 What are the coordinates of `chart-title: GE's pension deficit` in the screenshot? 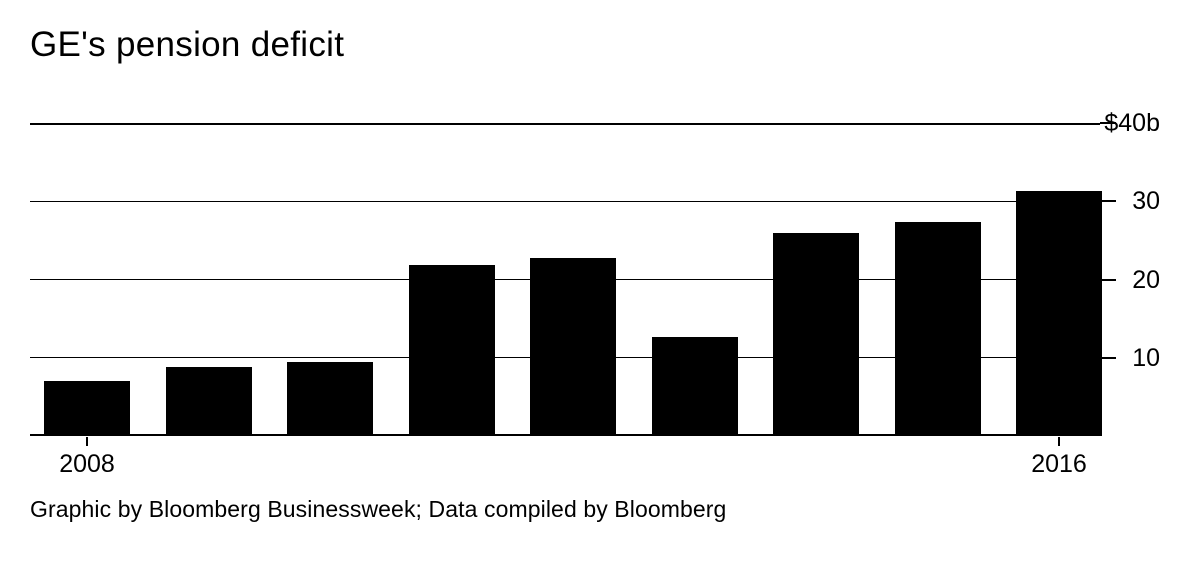 It's located at (187, 44).